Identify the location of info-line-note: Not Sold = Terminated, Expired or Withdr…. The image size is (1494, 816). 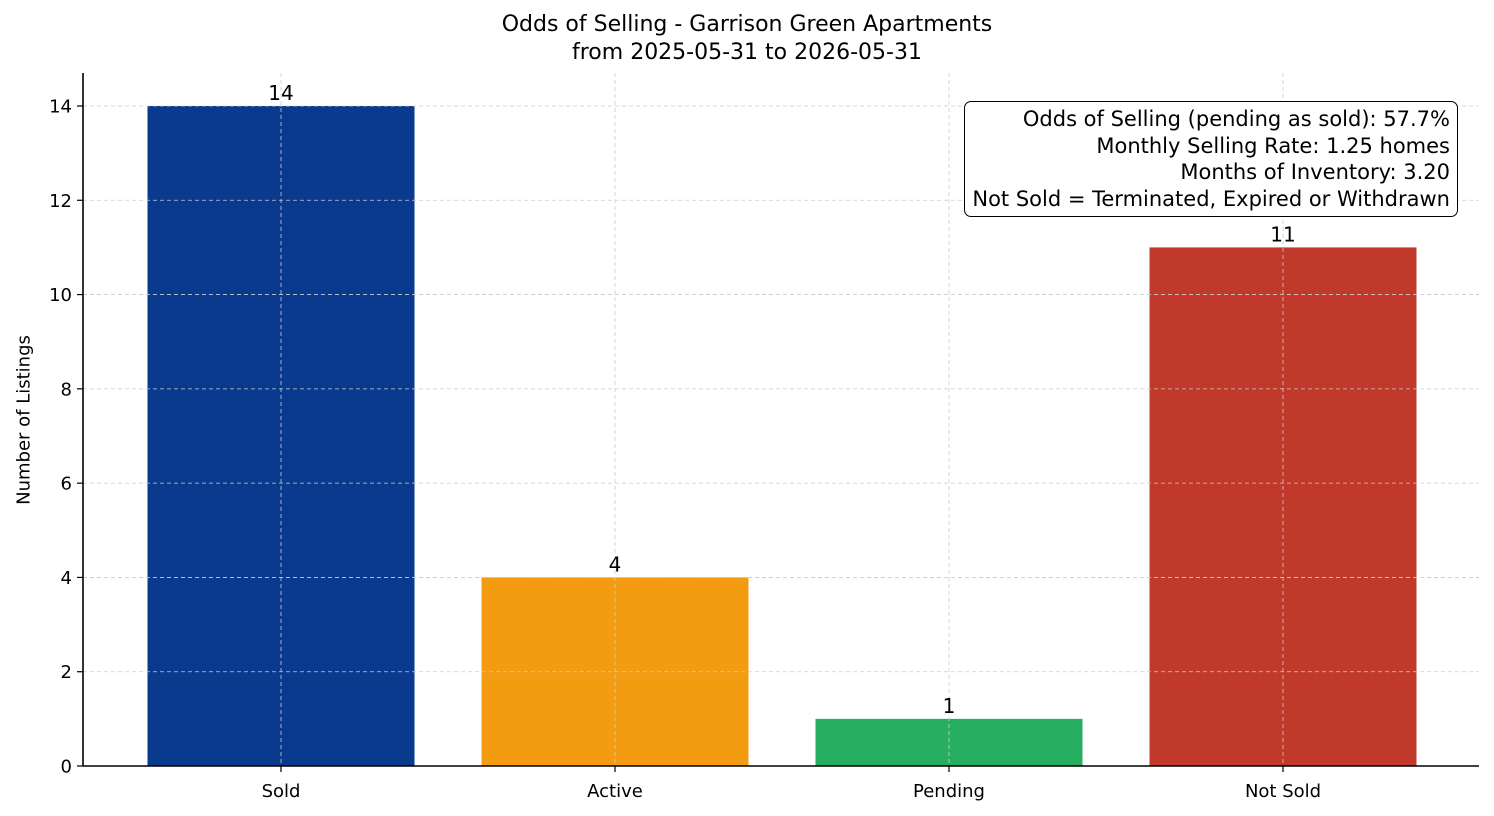
(1211, 198).